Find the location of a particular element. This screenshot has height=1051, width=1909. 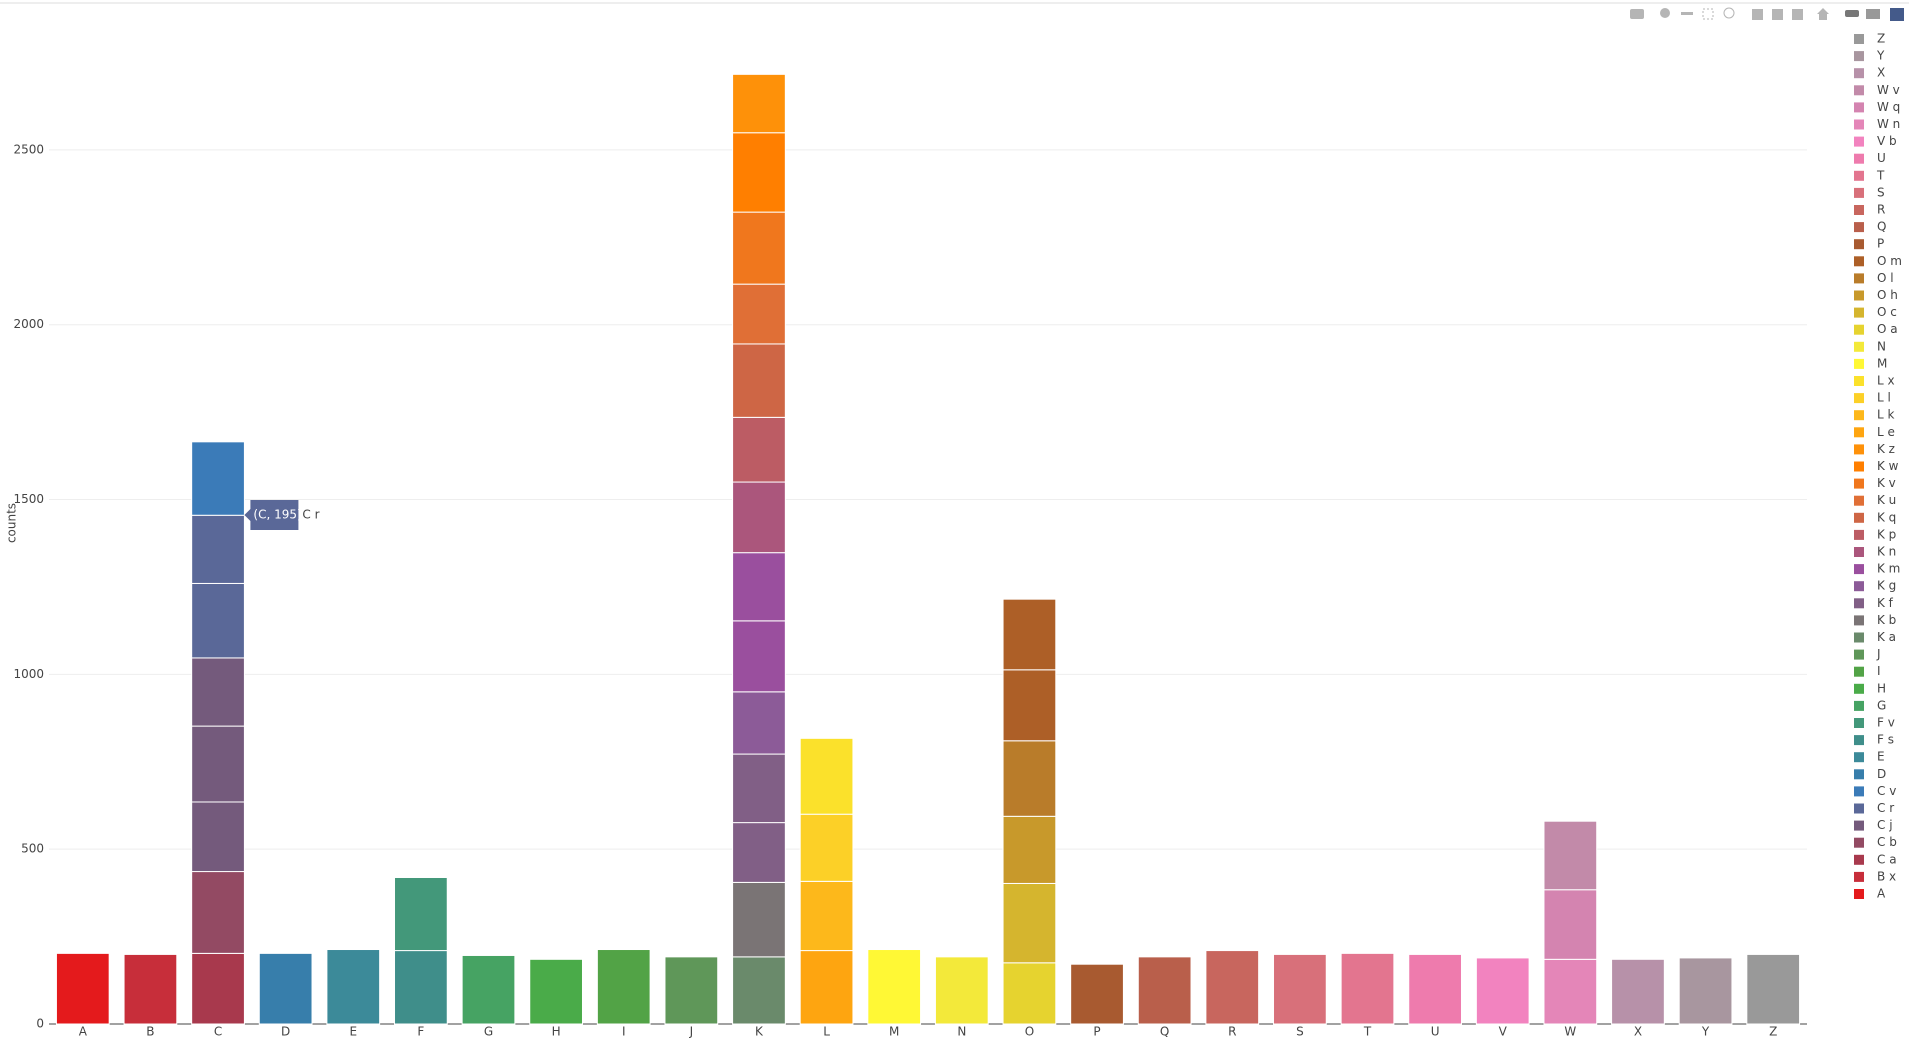

autoscale-icon is located at coordinates (1797, 14).